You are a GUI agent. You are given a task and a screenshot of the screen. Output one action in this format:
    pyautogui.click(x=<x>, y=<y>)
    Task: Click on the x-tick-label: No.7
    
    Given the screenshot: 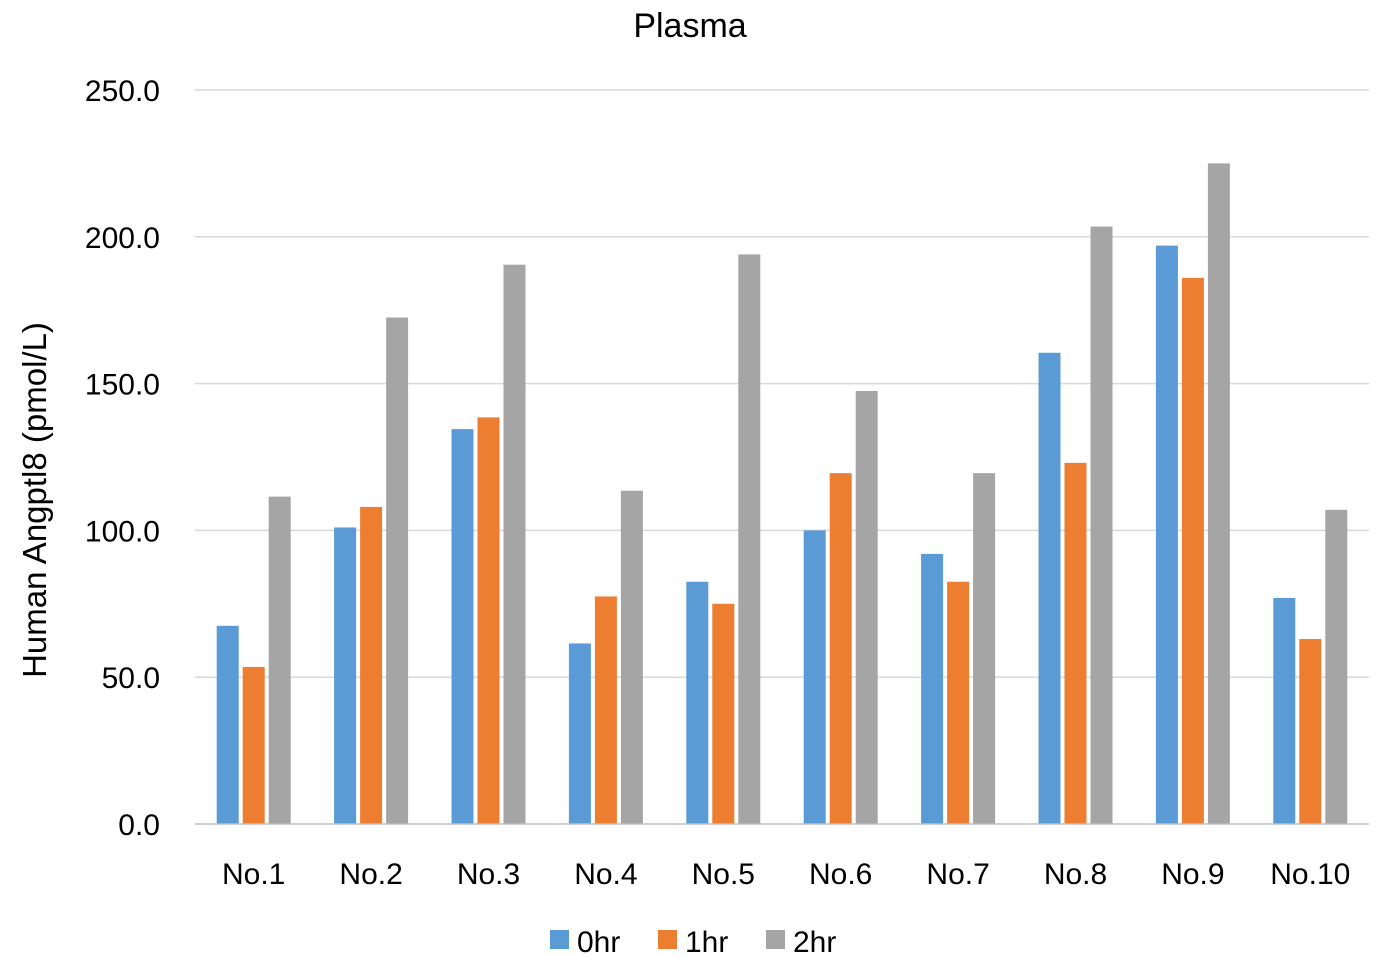 What is the action you would take?
    pyautogui.click(x=957, y=874)
    